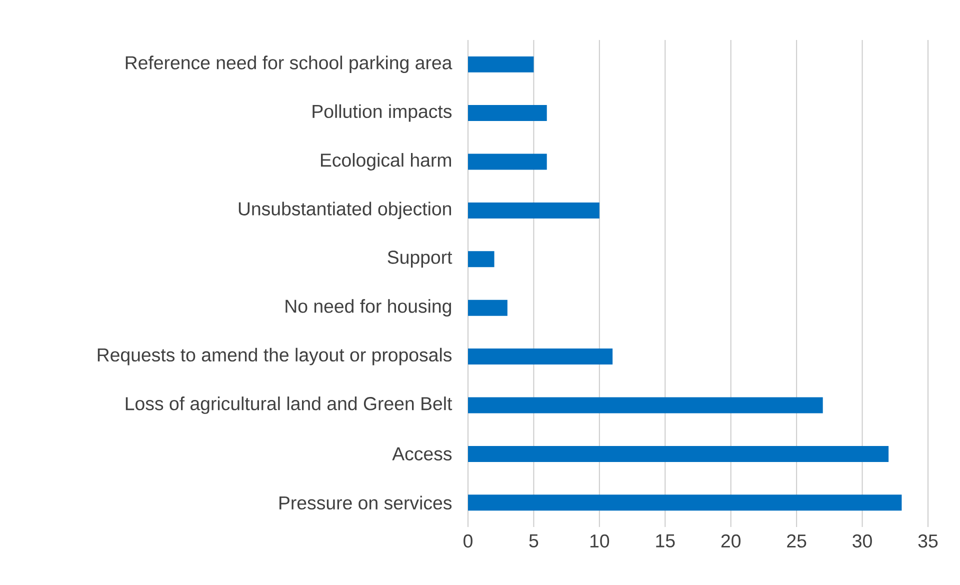 The image size is (960, 585). Describe the element at coordinates (289, 405) in the screenshot. I see `y-tick-label: Loss of agricultural land and Green Belt` at that location.